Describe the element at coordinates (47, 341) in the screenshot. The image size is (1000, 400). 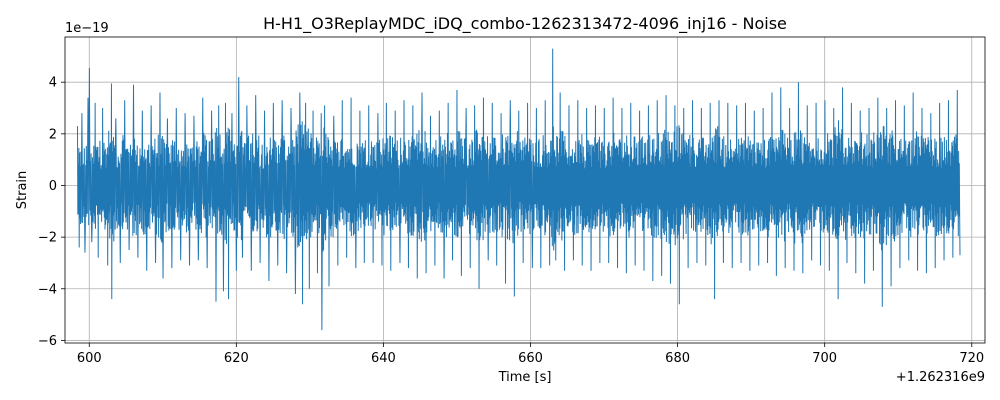
I see `y-tick-label: −6` at that location.